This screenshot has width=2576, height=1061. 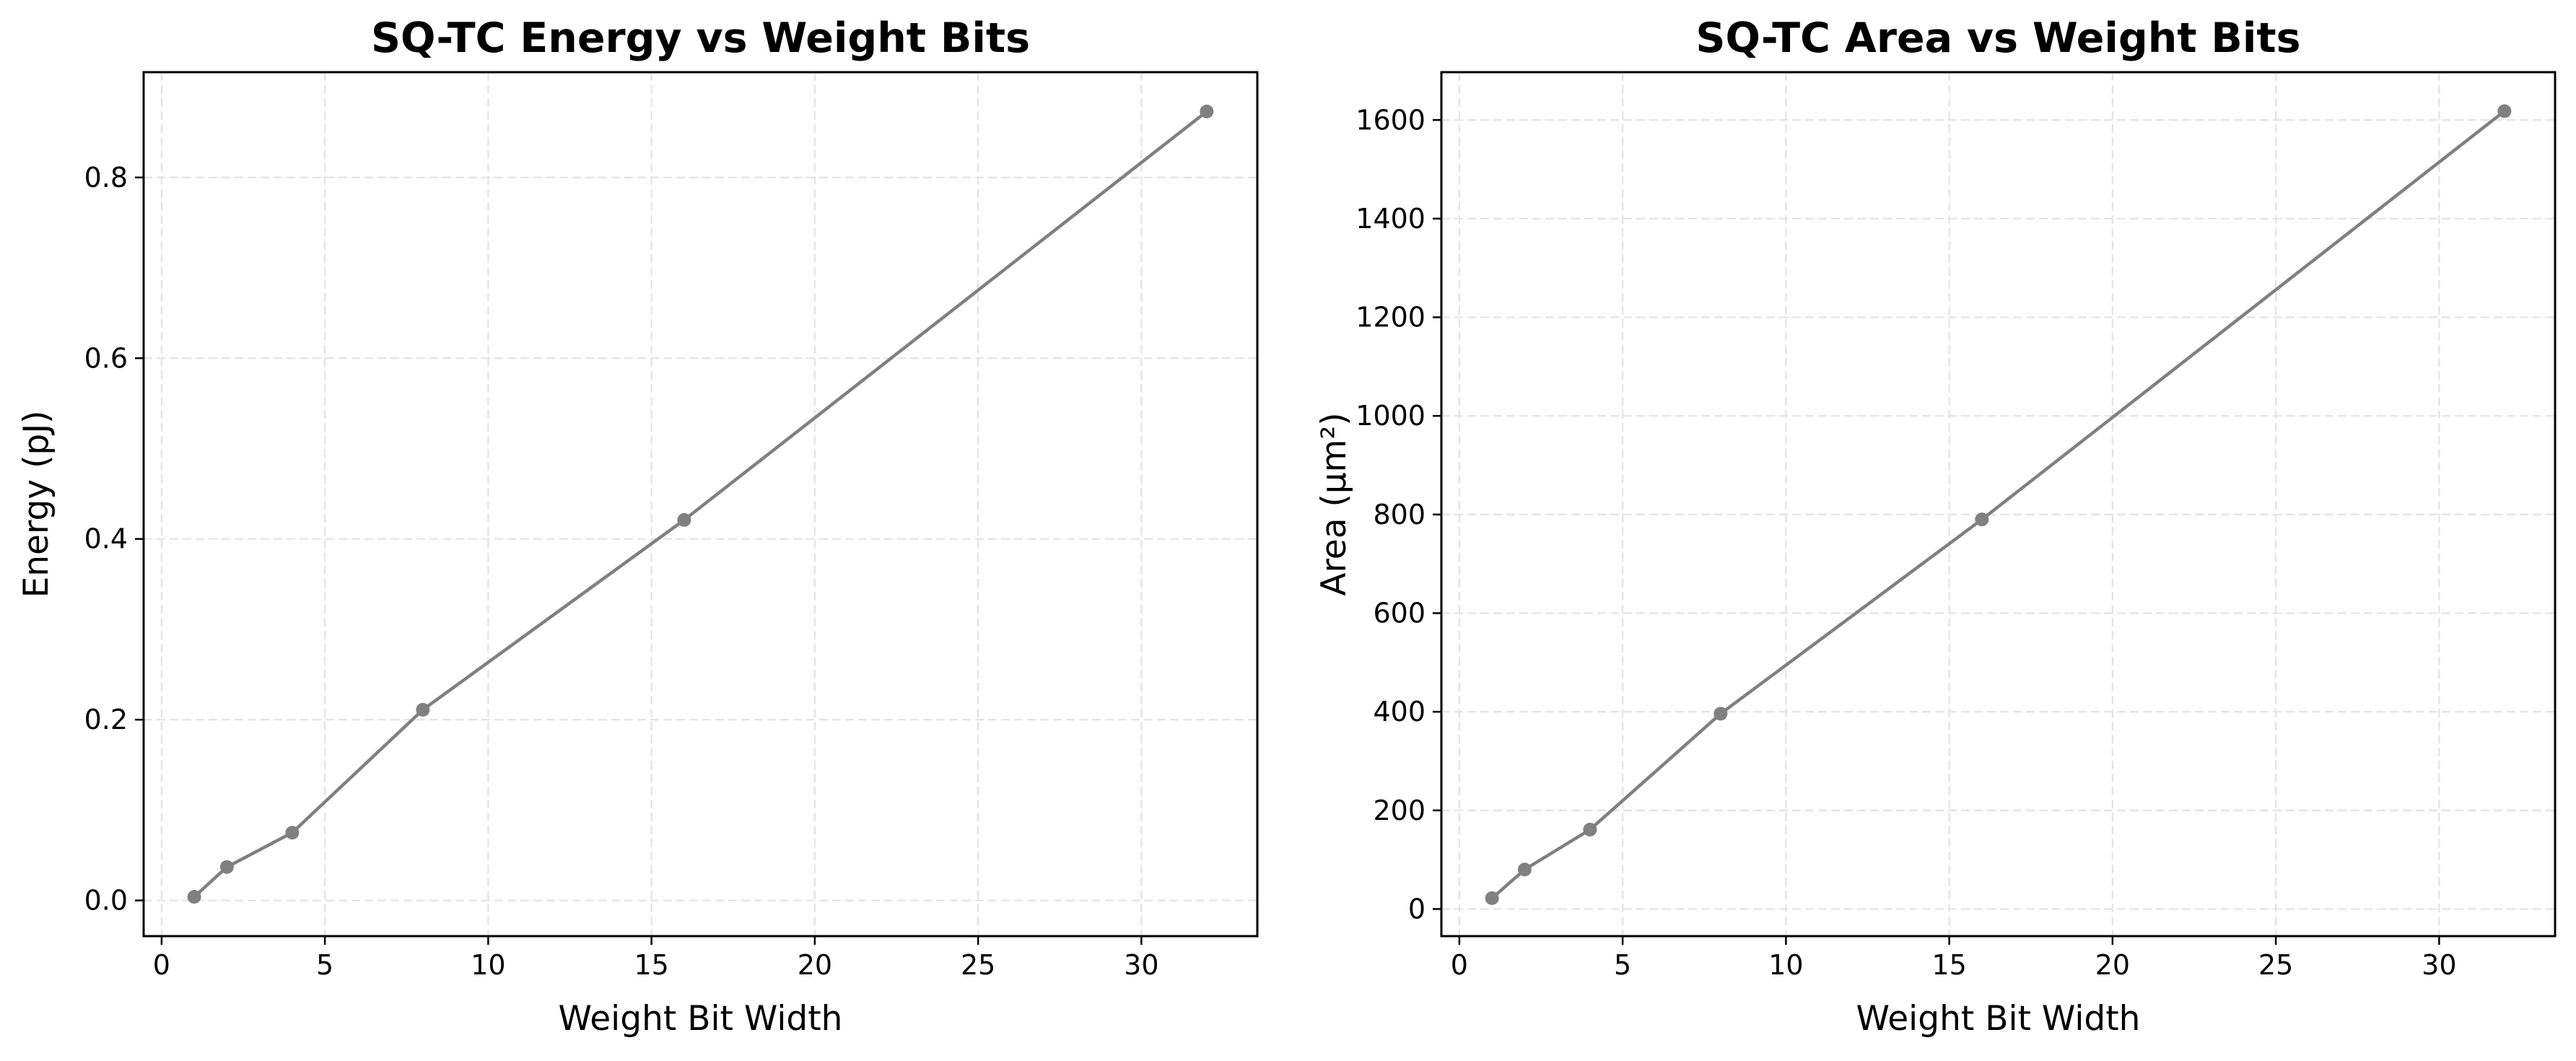 What do you see at coordinates (106, 358) in the screenshot?
I see `energy-y-tick-label: 0.6` at bounding box center [106, 358].